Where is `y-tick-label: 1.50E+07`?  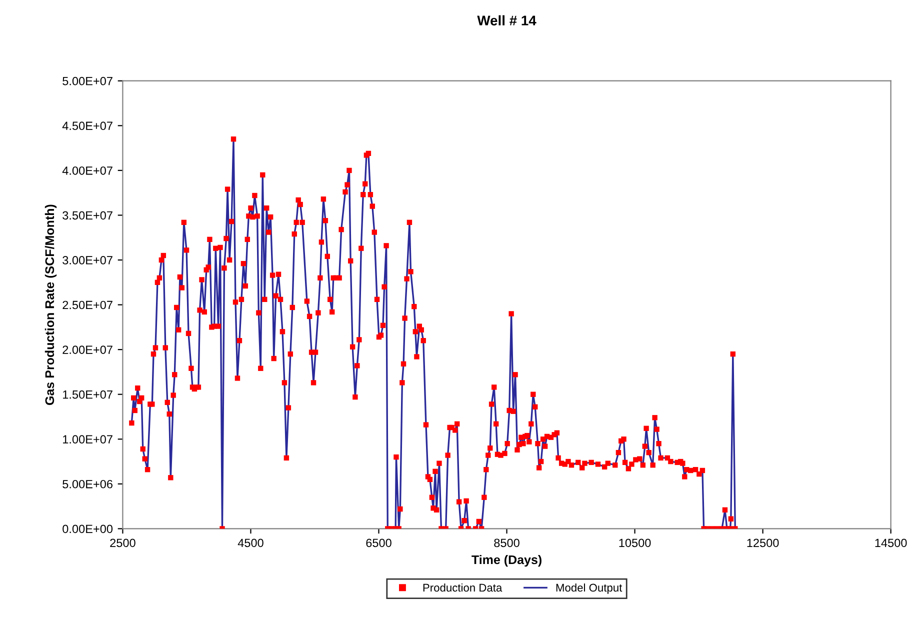 y-tick-label: 1.50E+07 is located at coordinates (87, 394).